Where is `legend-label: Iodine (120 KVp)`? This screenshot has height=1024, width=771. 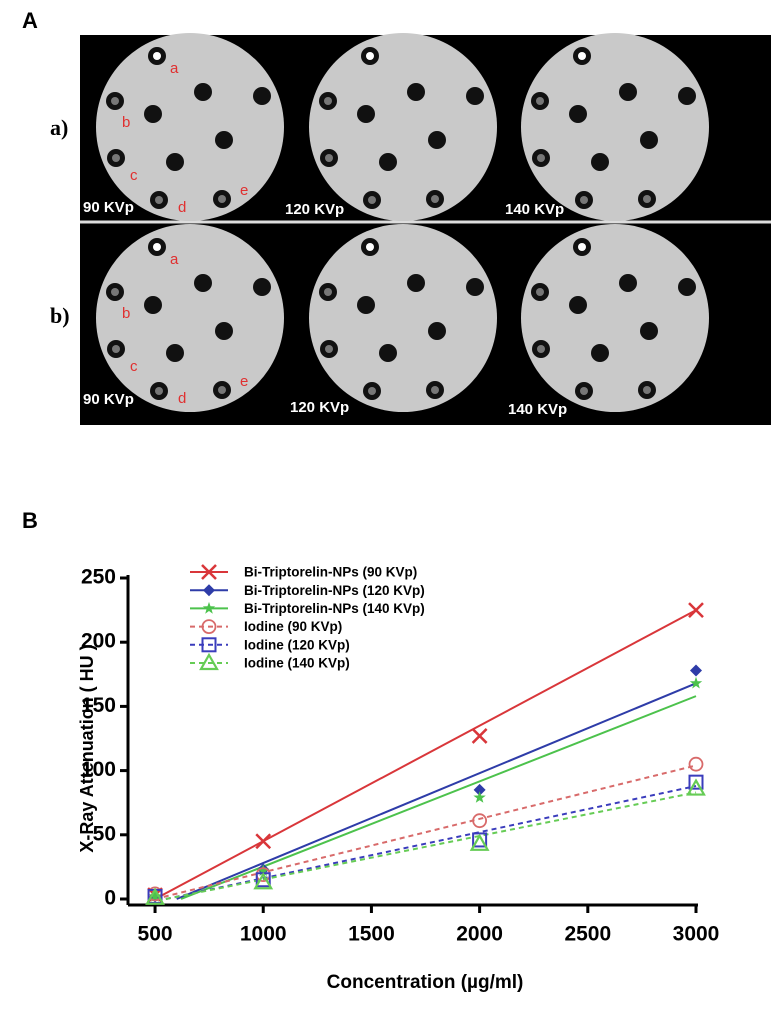 legend-label: Iodine (120 KVp) is located at coordinates (297, 644).